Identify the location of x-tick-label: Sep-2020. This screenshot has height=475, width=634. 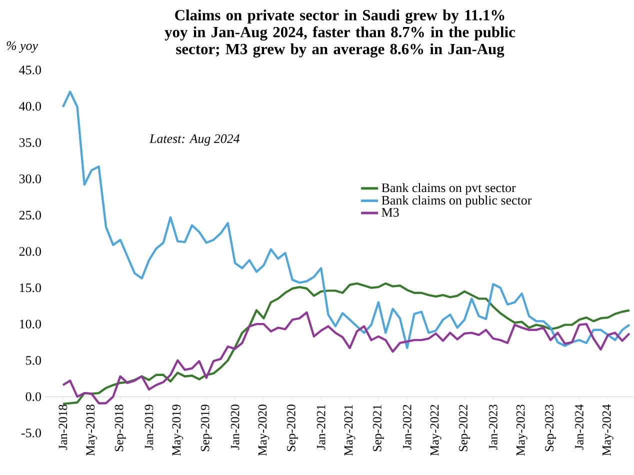
(292, 428).